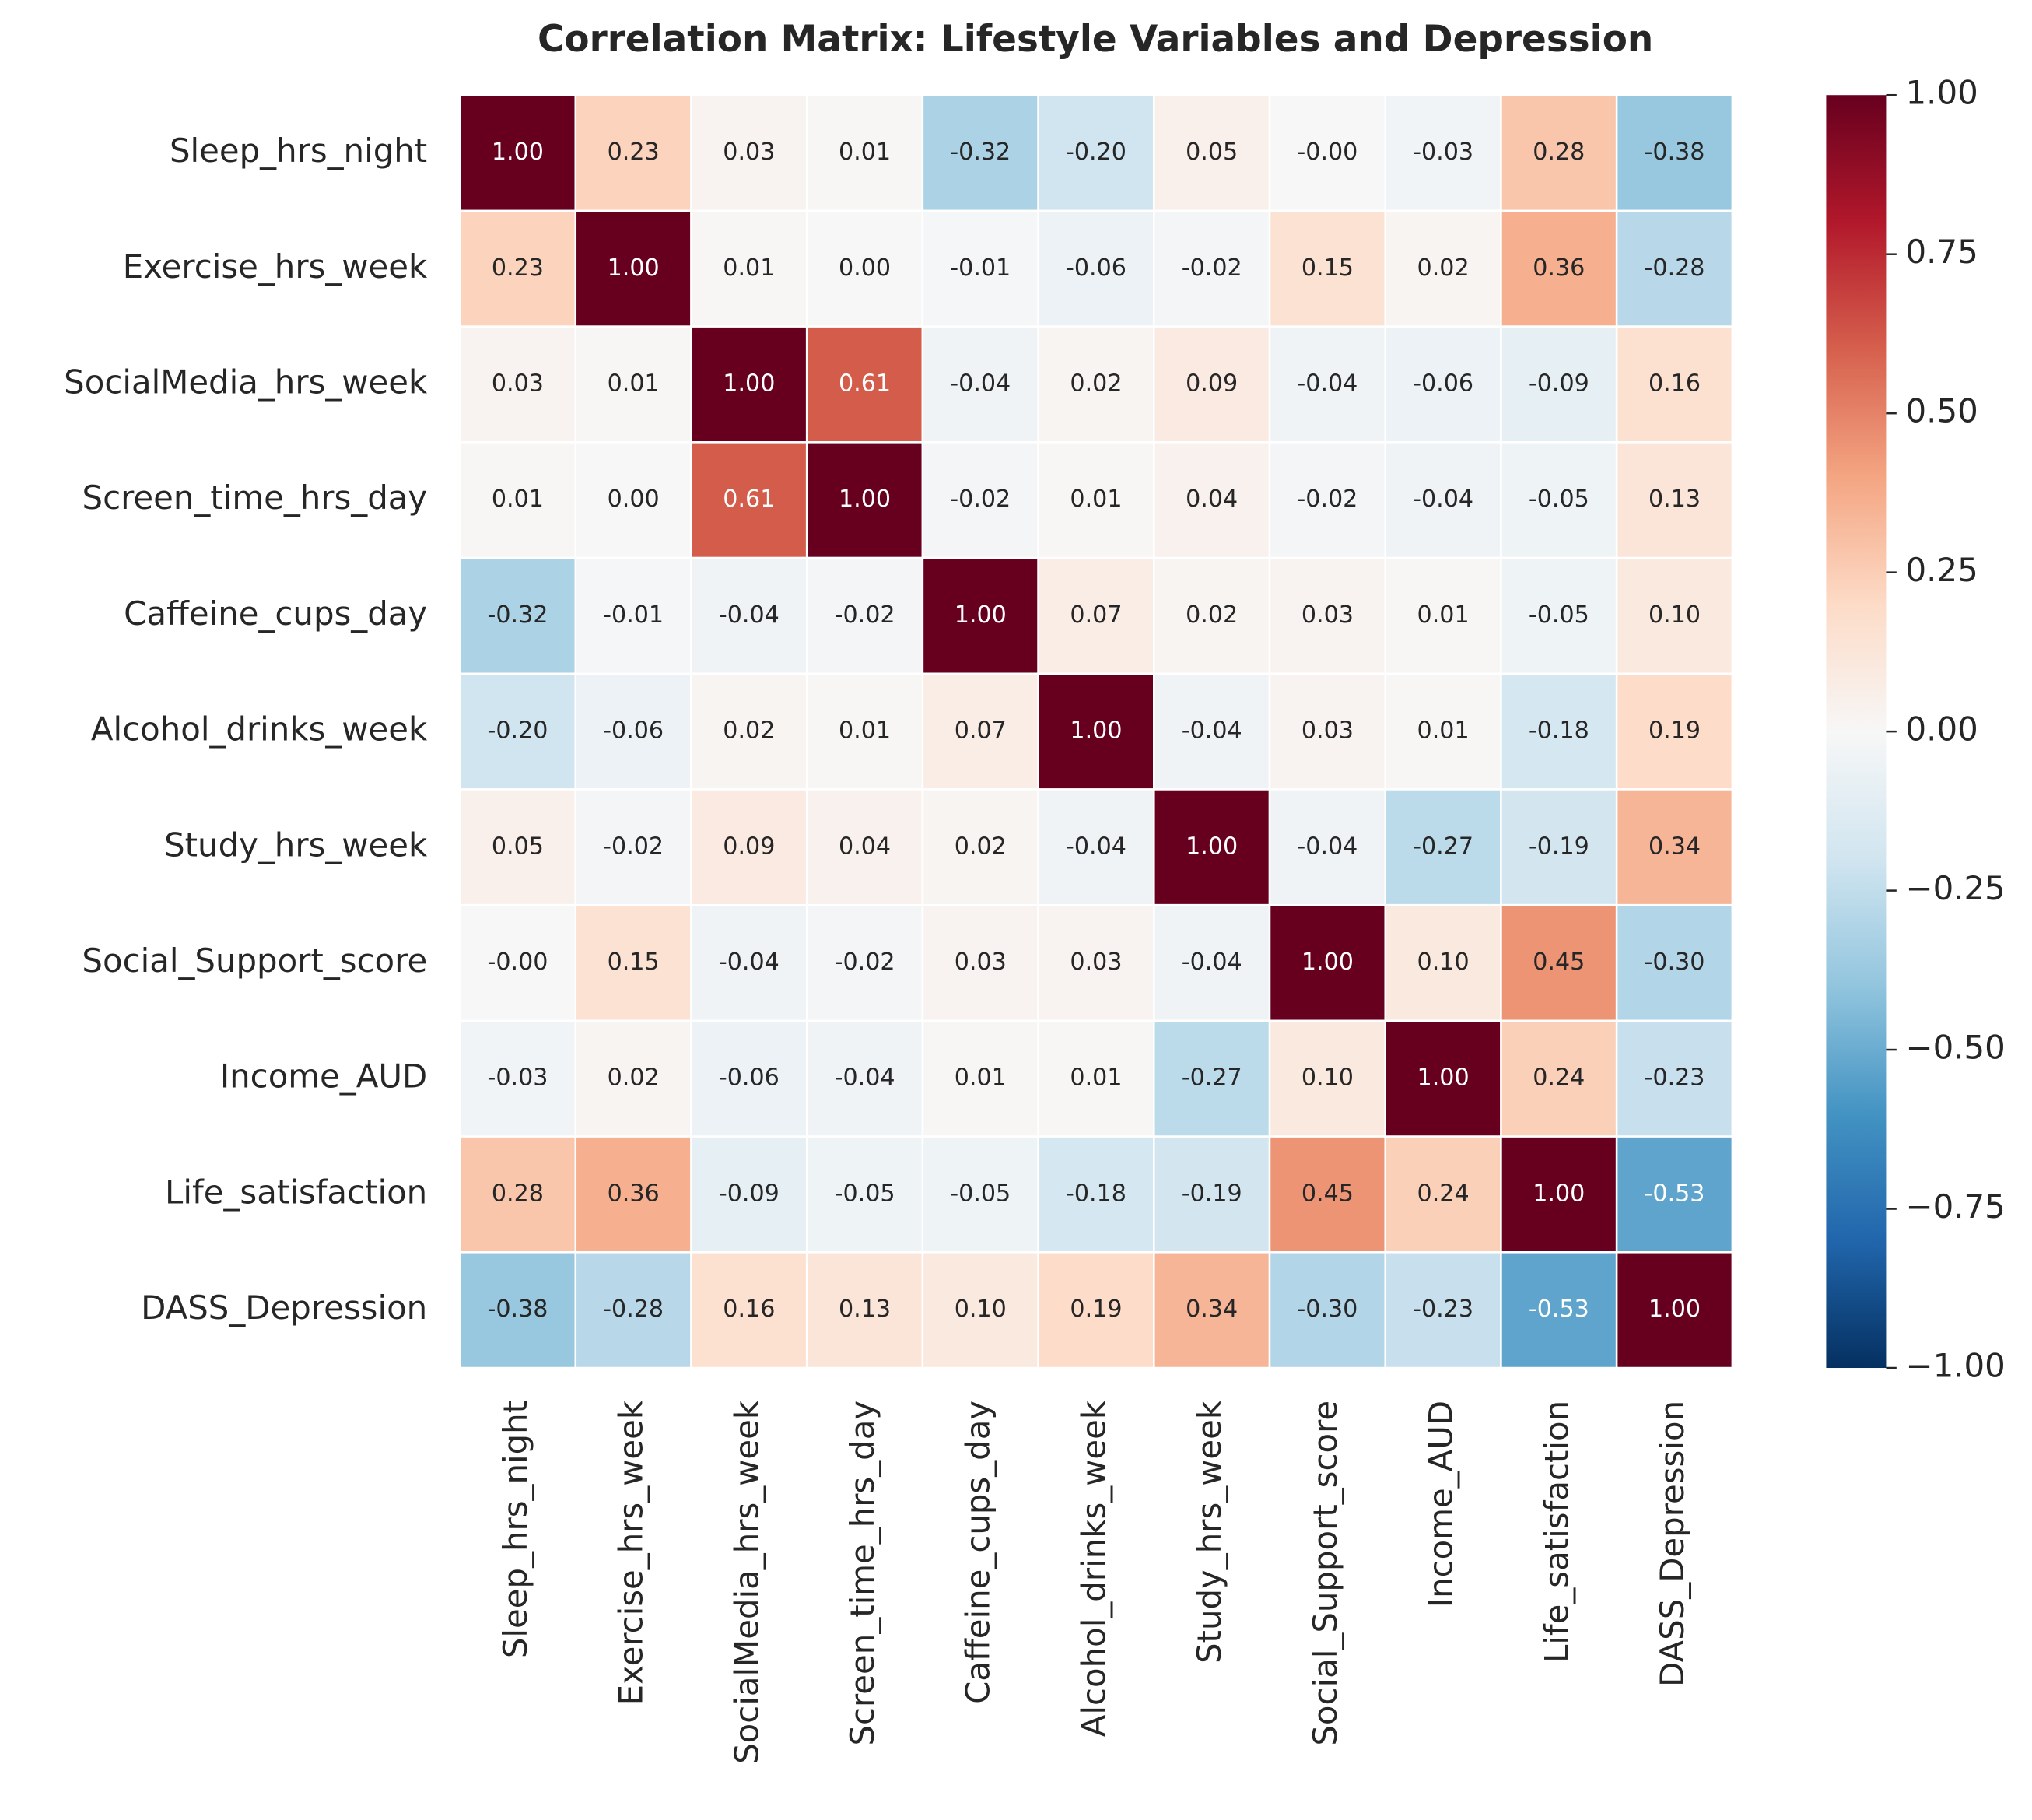  Describe the element at coordinates (1209, 1532) in the screenshot. I see `x-tick-label: Study_hrs_week` at that location.